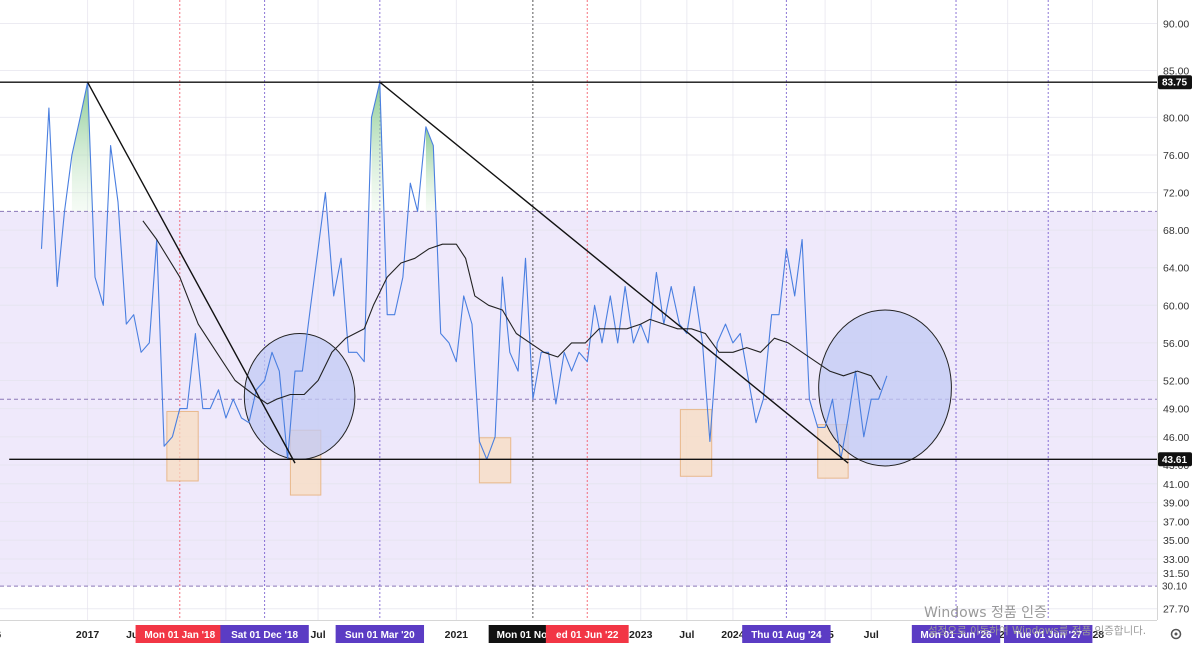 Image resolution: width=1200 pixels, height=650 pixels. Describe the element at coordinates (1176, 504) in the screenshot. I see `y-tick-label: 39.00` at that location.